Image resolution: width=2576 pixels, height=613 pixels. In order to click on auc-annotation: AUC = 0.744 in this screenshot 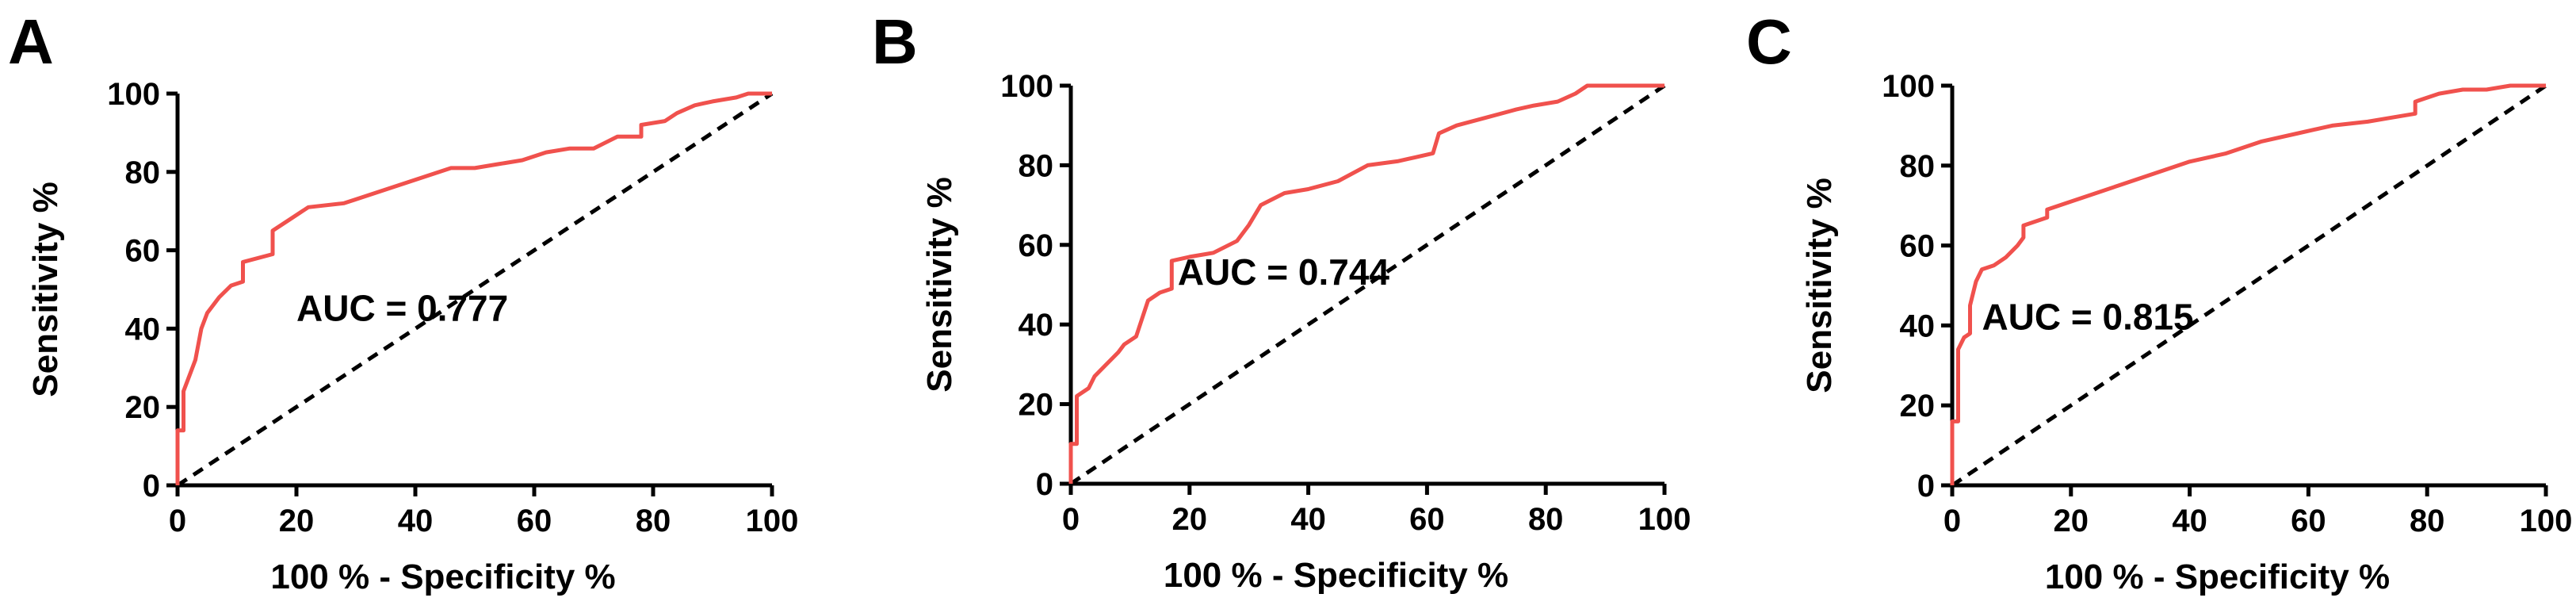, I will do `click(1284, 272)`.